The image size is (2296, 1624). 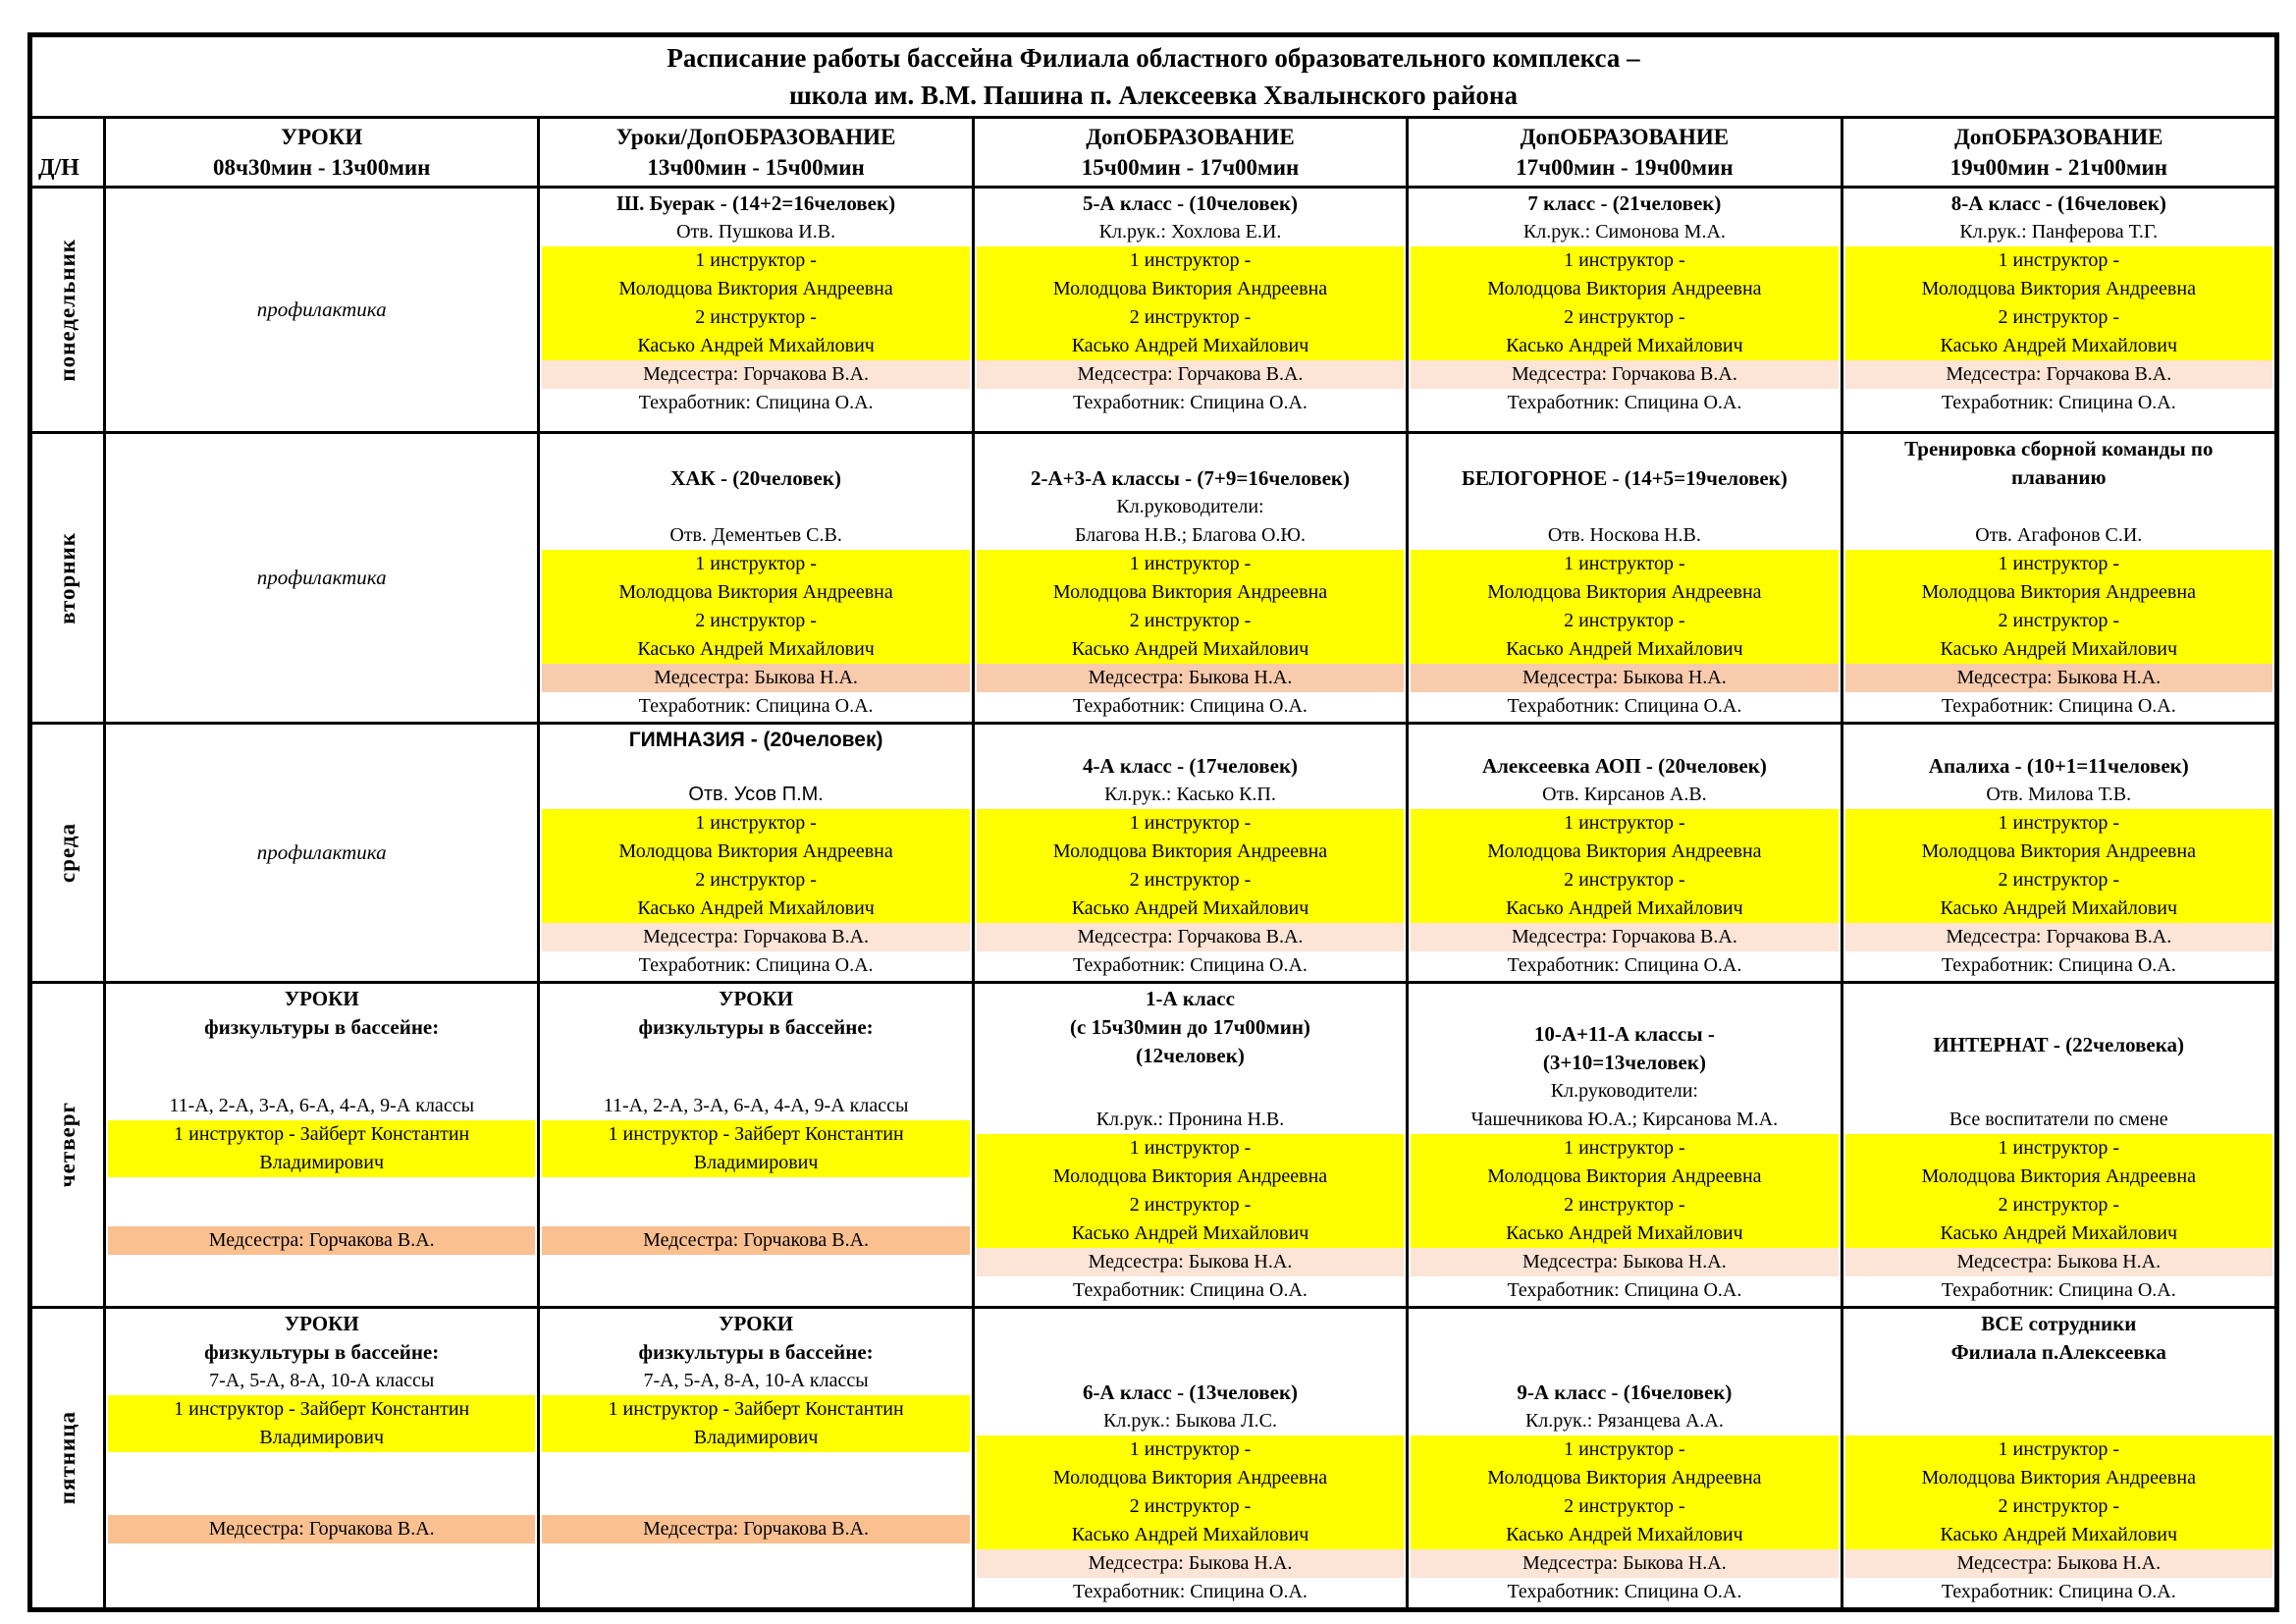 What do you see at coordinates (1624, 232) in the screenshot?
I see `info-line: Кл.рук.: Симонова М.А.` at bounding box center [1624, 232].